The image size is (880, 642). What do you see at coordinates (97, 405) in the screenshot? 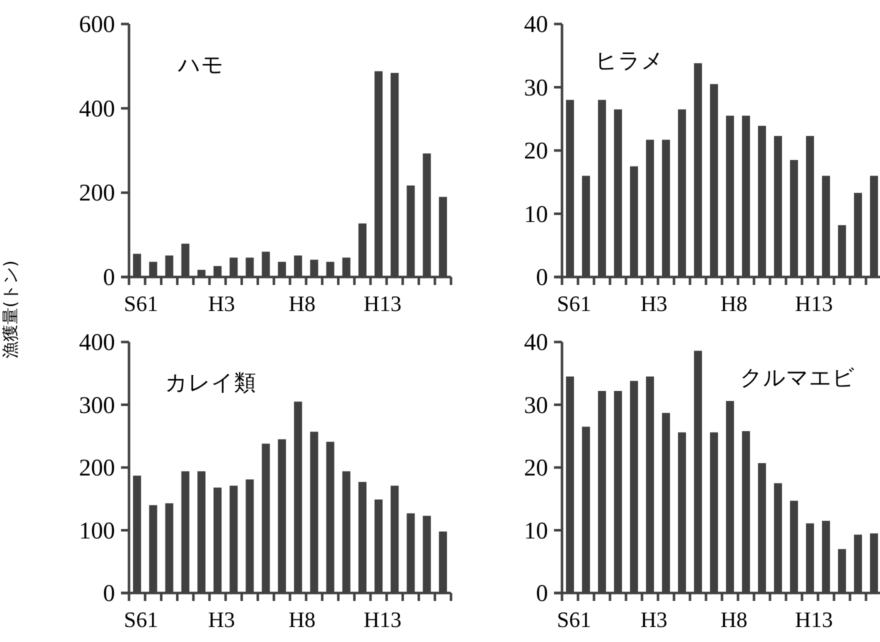
I see `y-tick-label: 300` at bounding box center [97, 405].